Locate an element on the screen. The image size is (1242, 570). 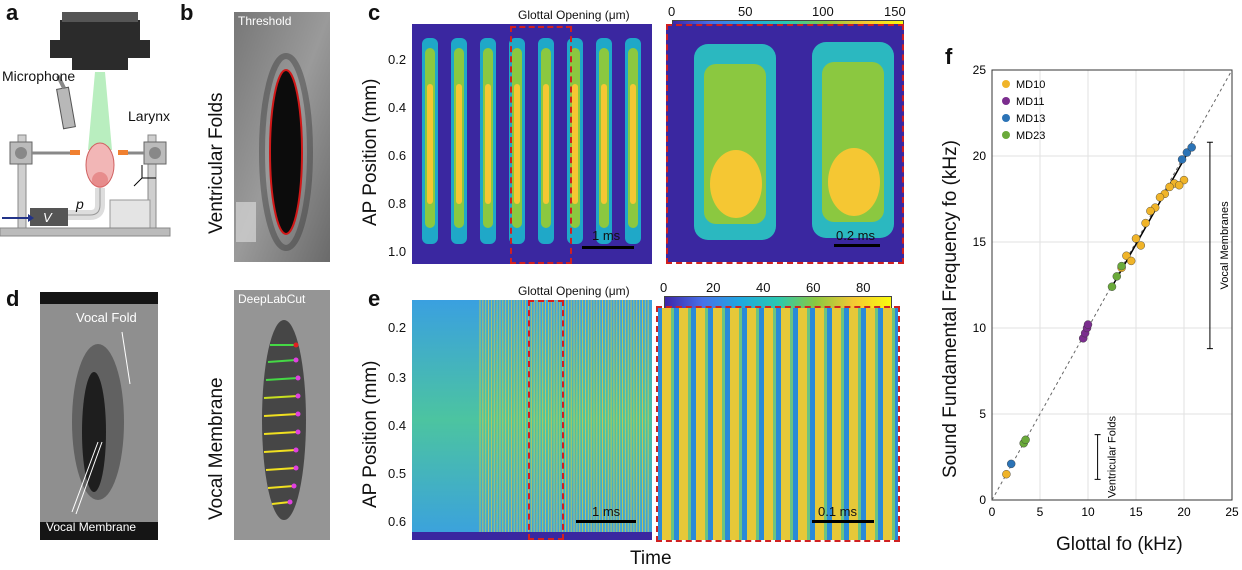
f-xtick: 0 is located at coordinates (992, 512).